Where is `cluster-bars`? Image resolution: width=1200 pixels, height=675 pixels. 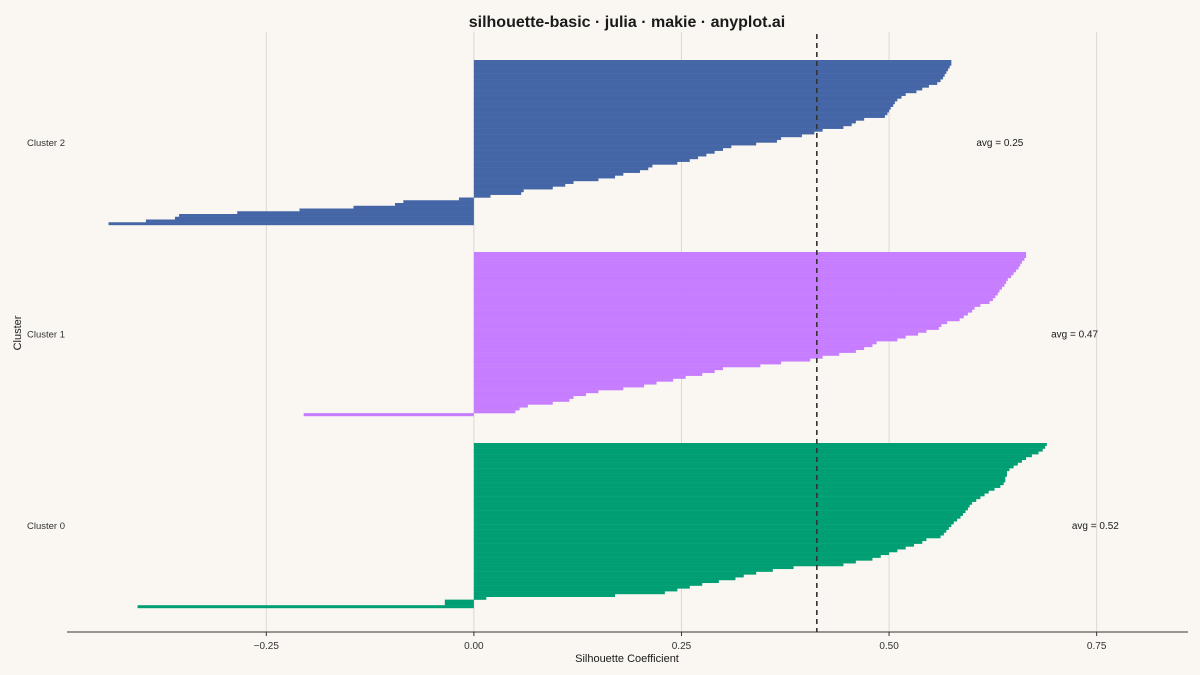
cluster-bars is located at coordinates (665, 334).